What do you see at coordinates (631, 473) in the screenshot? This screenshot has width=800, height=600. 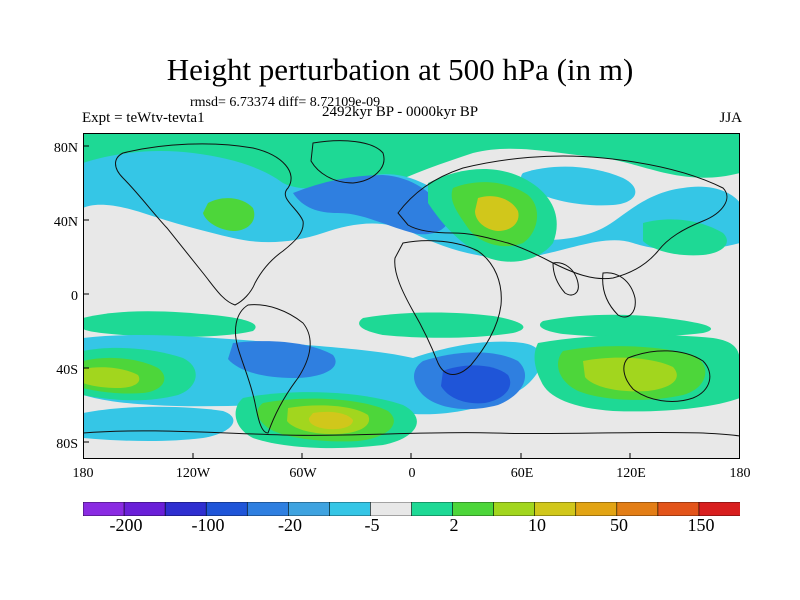 I see `lon-tick-label: 120E` at bounding box center [631, 473].